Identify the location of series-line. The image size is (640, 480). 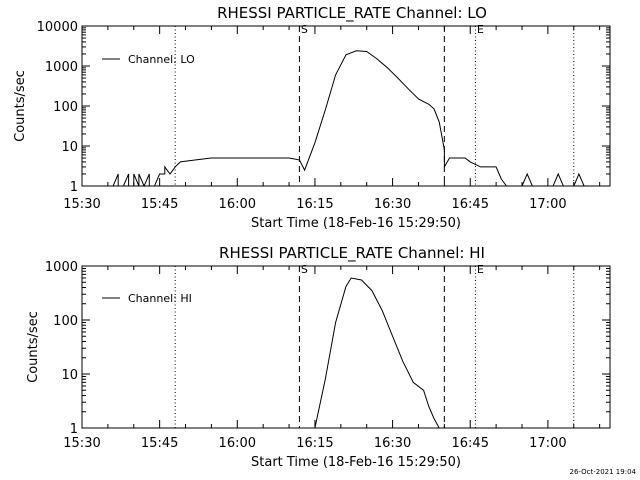
(377, 353).